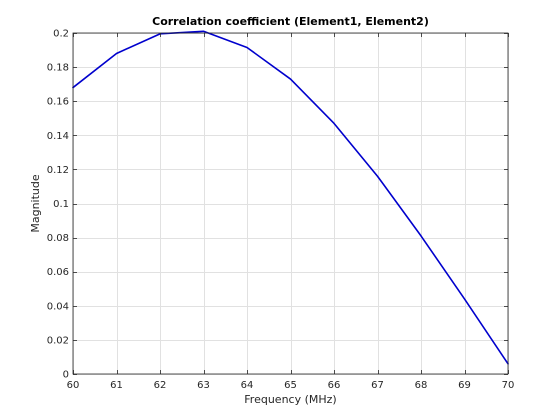  I want to click on x-tick-labels: 60 61 62 63 64 65 66 67 68 69 70, so click(291, 385).